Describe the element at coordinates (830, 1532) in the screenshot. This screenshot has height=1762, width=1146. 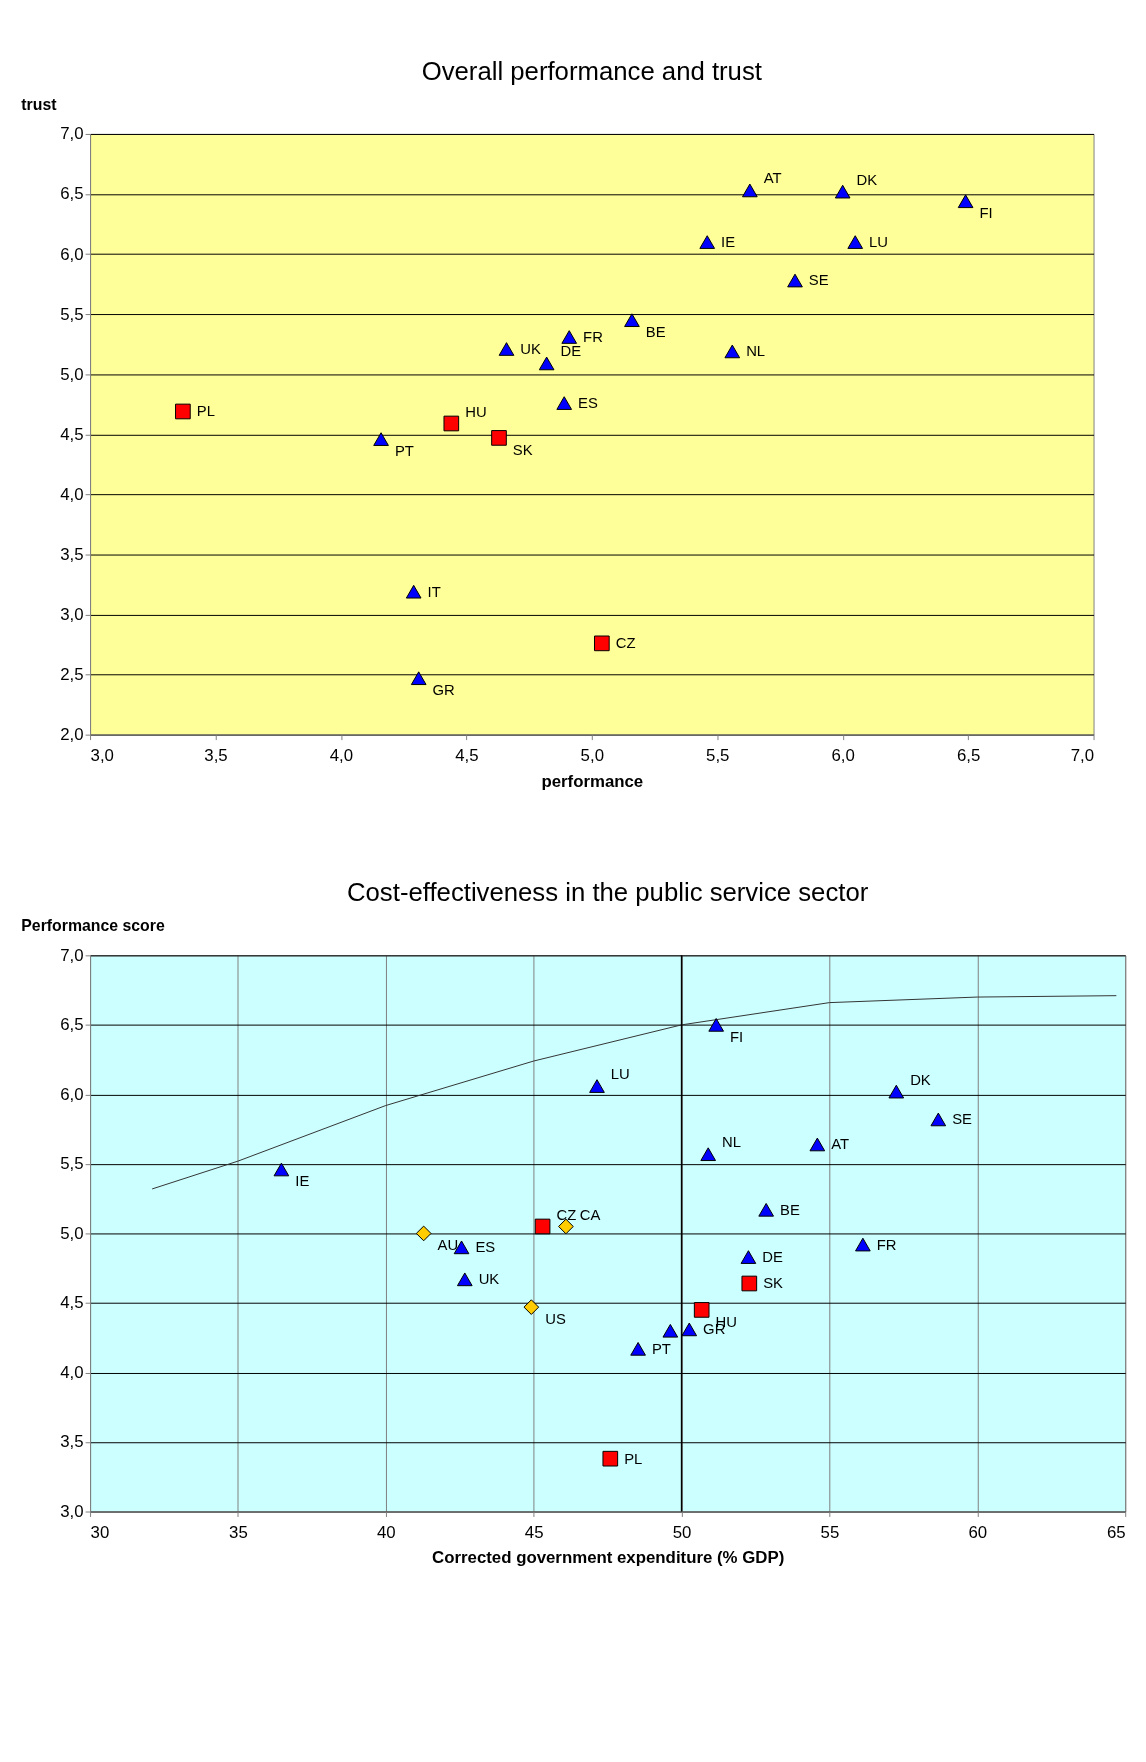
I see `x-tick-label: 55` at that location.